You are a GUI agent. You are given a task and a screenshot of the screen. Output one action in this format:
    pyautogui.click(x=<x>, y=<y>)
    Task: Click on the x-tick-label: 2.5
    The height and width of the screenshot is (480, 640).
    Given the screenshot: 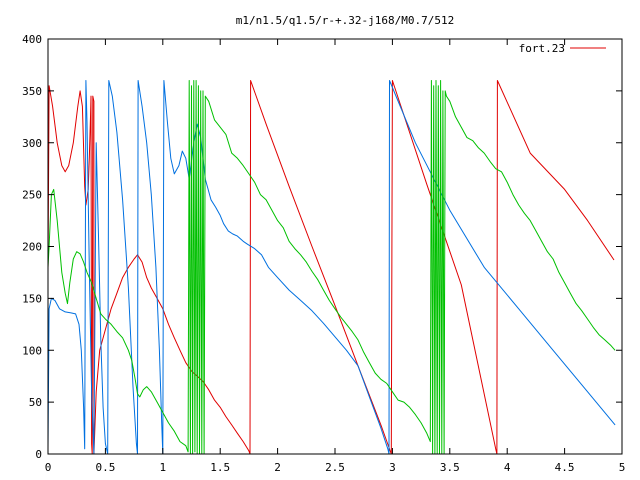 What is the action you would take?
    pyautogui.click(x=335, y=467)
    